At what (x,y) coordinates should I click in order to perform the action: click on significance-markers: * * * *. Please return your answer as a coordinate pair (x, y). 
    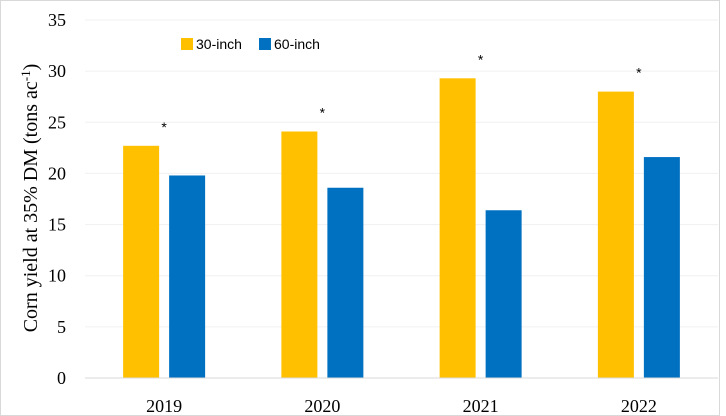
    Looking at the image, I should click on (401, 93).